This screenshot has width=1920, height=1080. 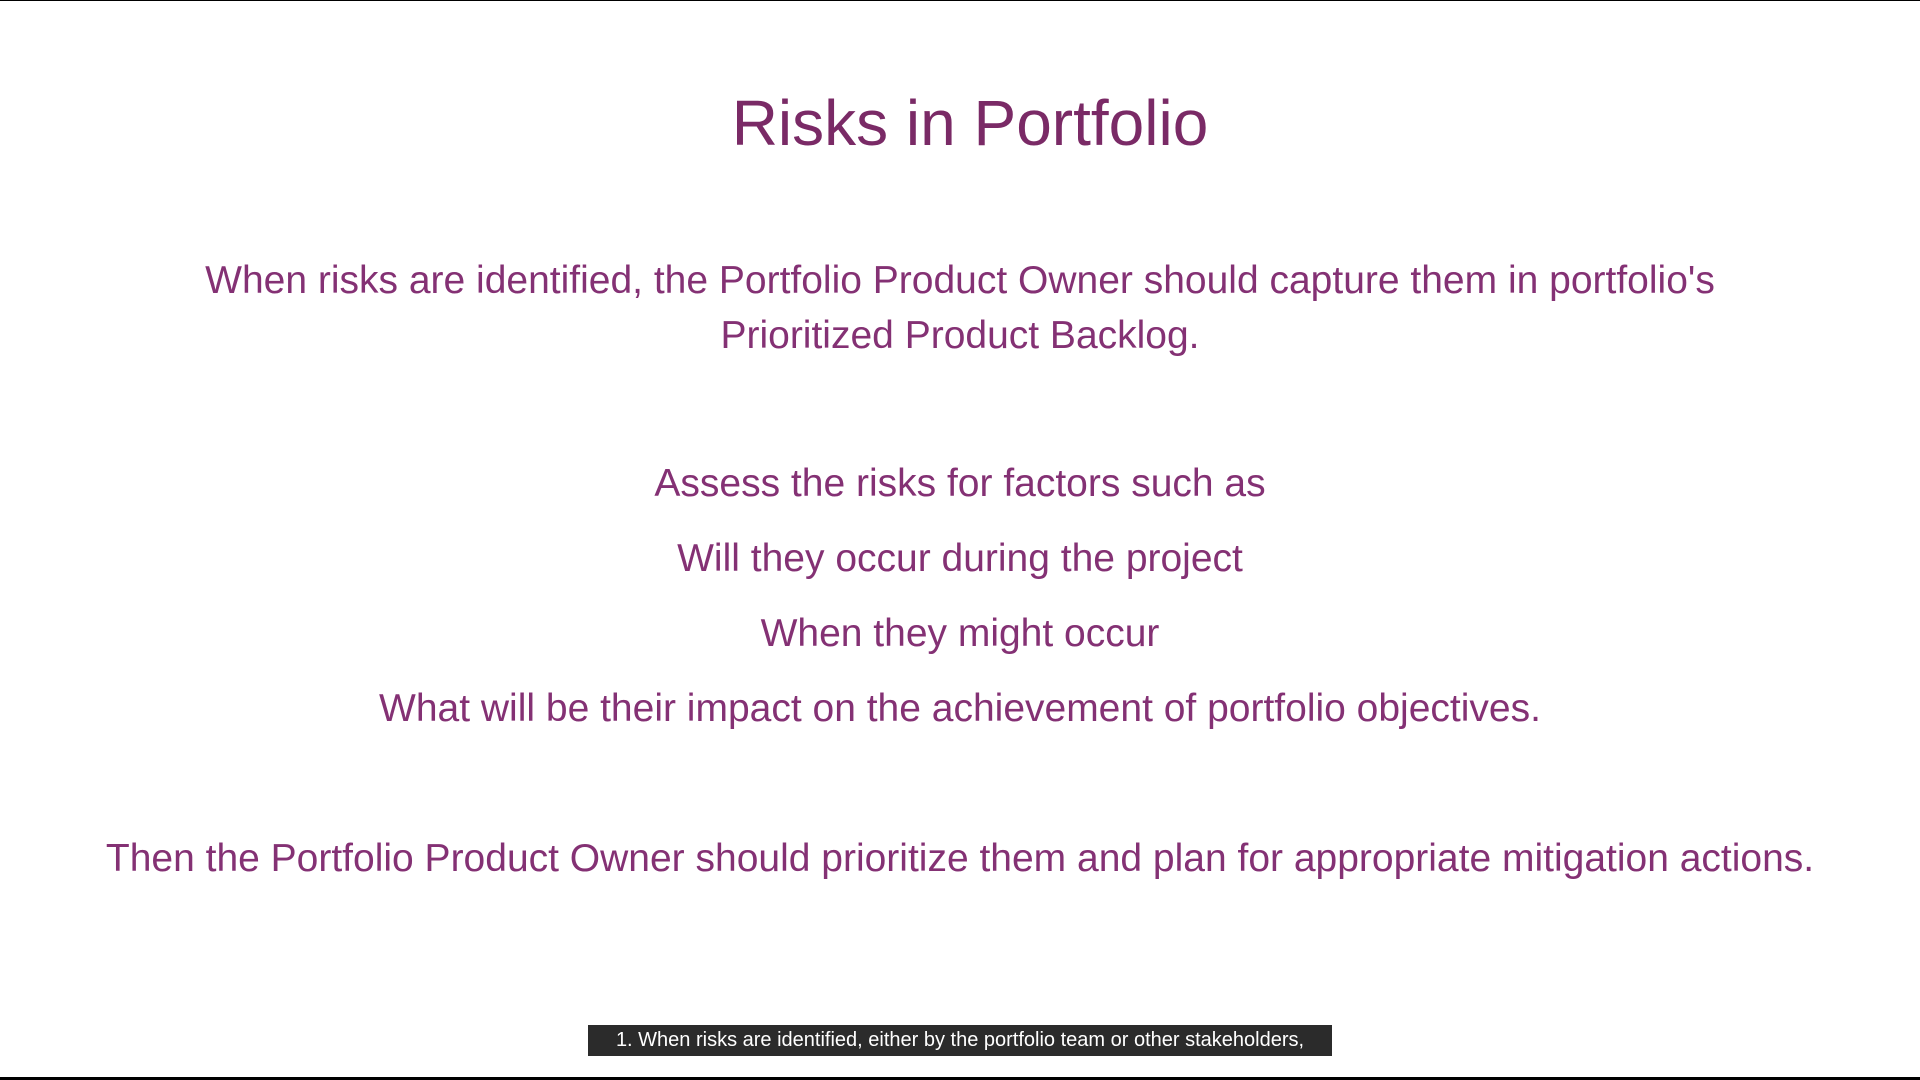 I want to click on assess-heading: Assess the risks for factors such as, so click(x=960, y=483).